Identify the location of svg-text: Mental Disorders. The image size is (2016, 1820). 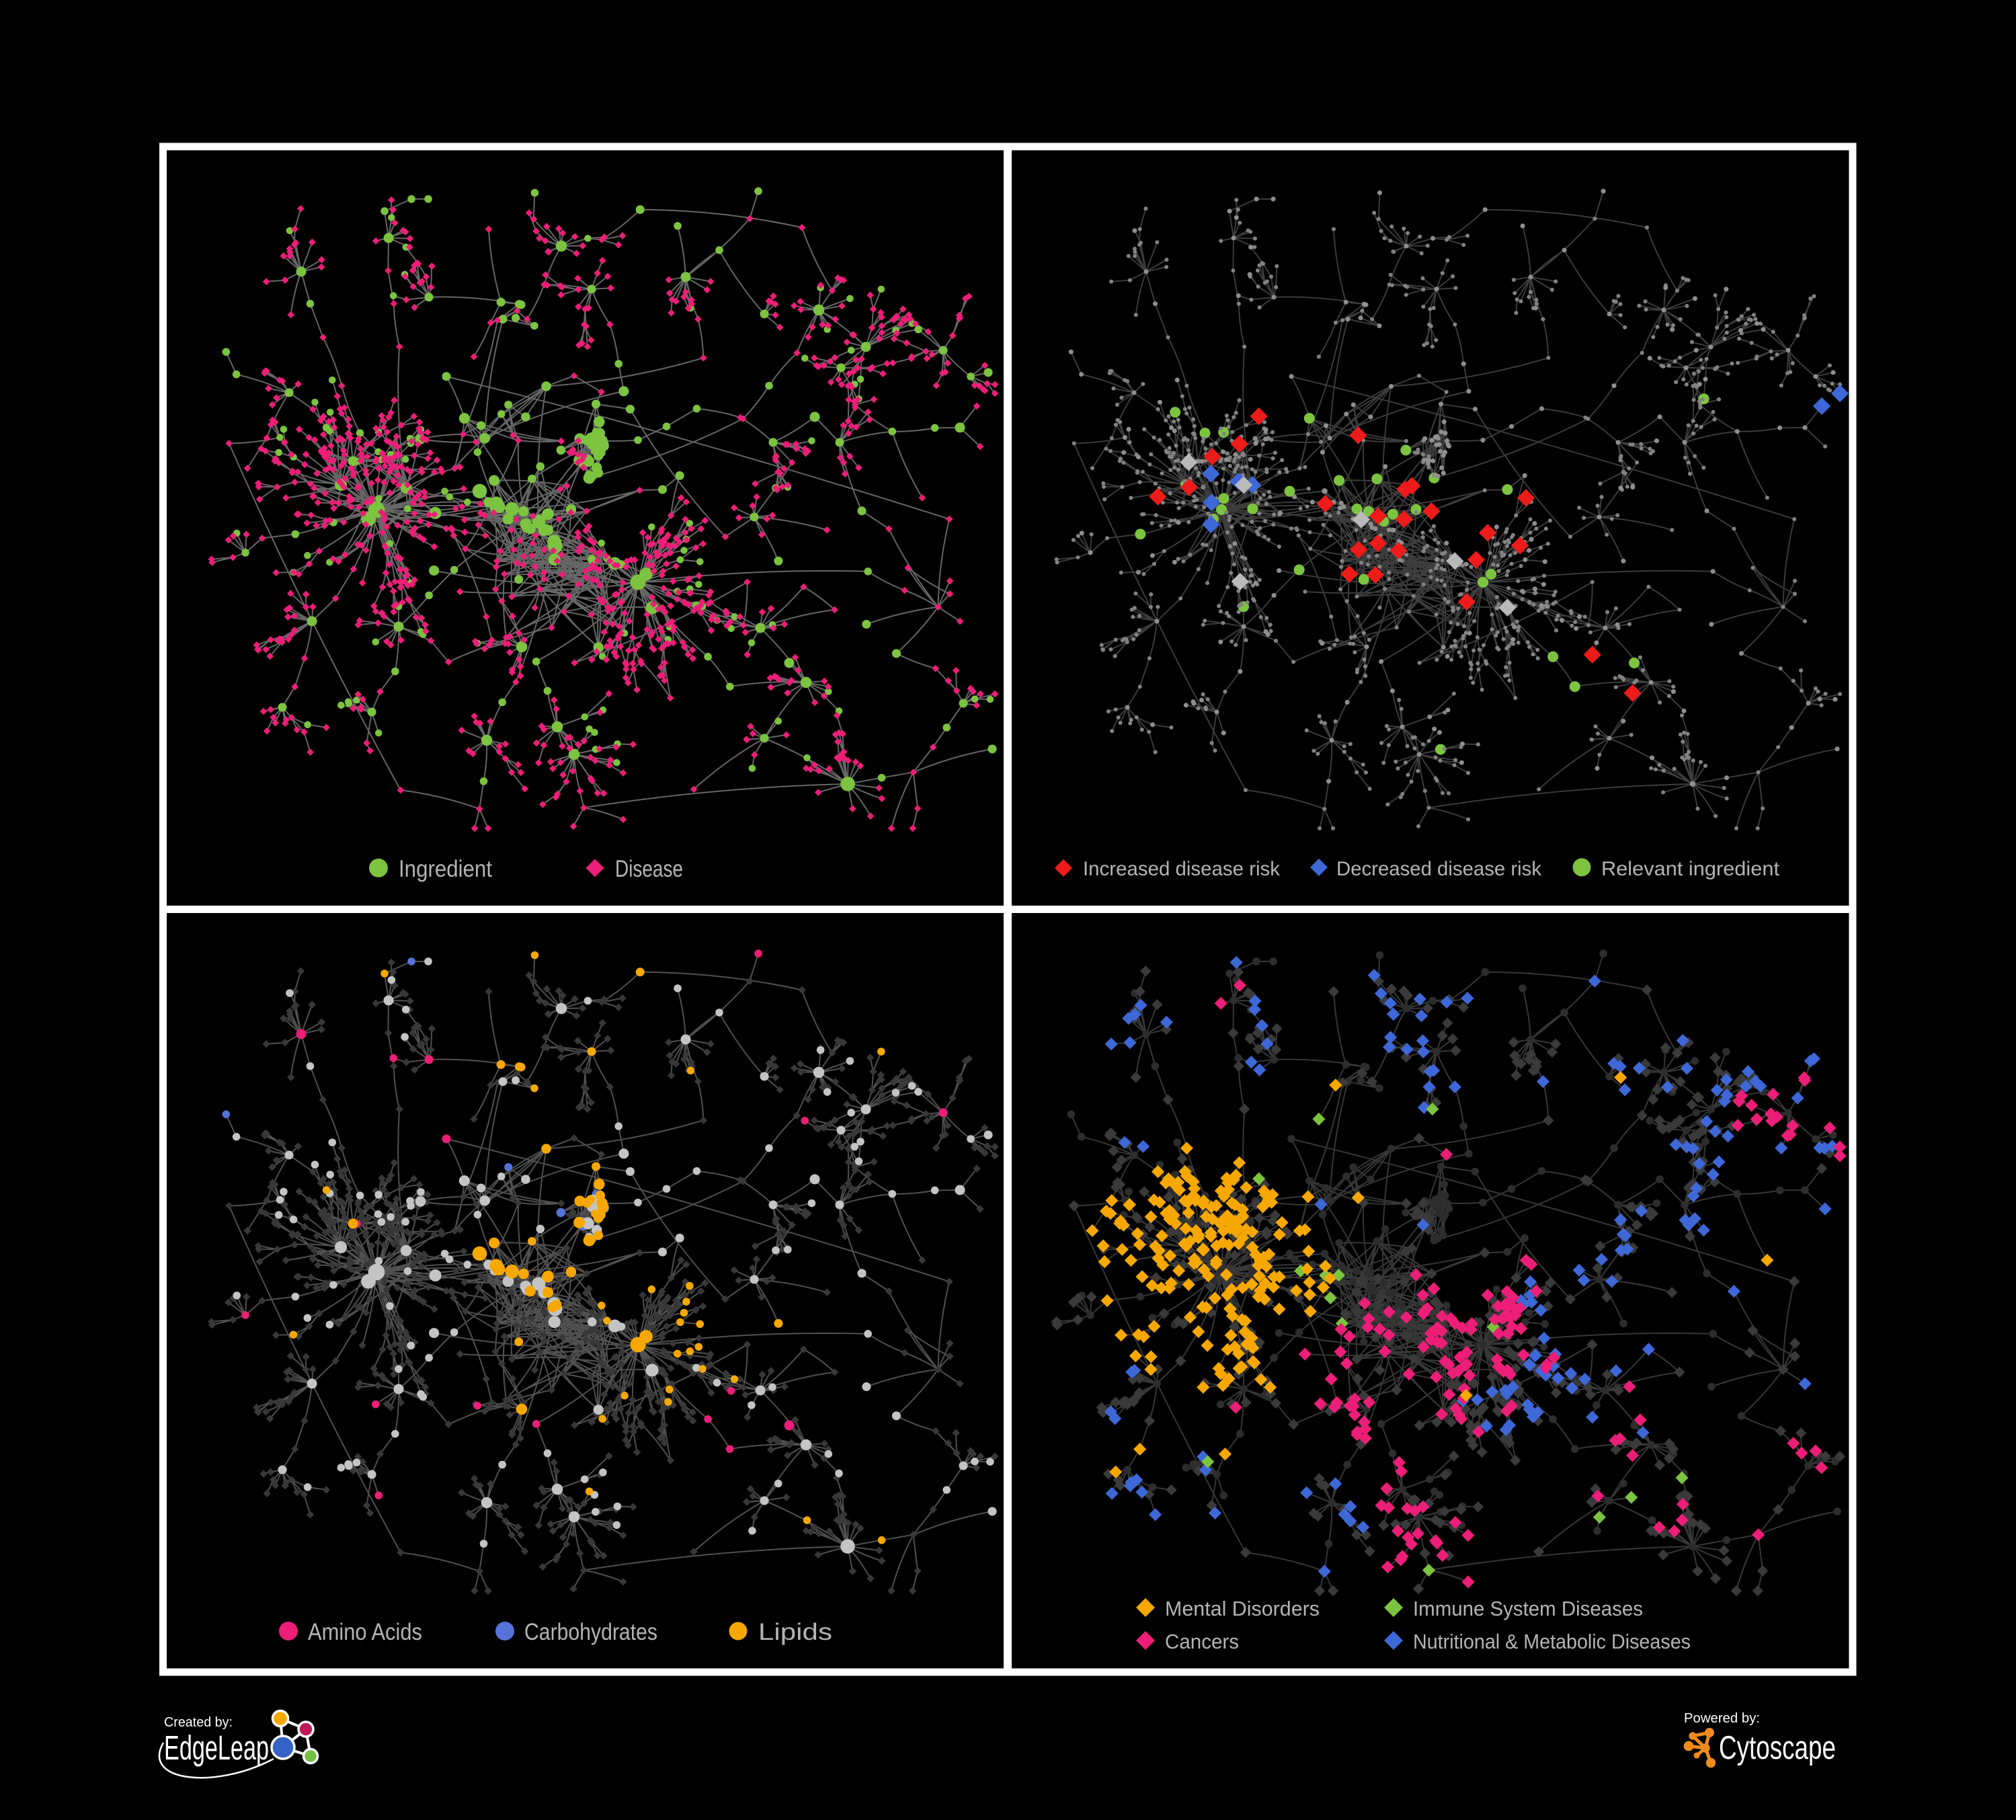
(1242, 1608).